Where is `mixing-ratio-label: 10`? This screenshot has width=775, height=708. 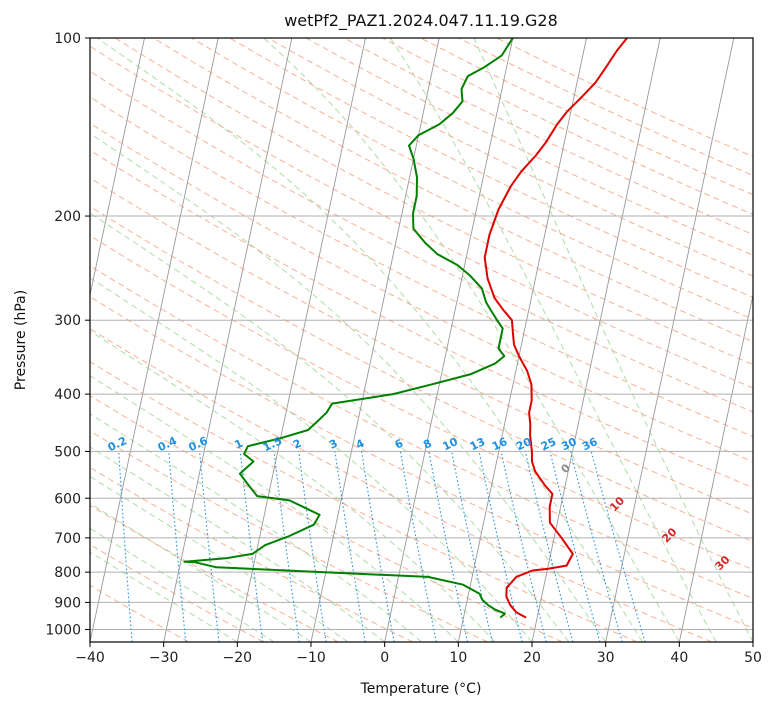
mixing-ratio-label: 10 is located at coordinates (451, 444).